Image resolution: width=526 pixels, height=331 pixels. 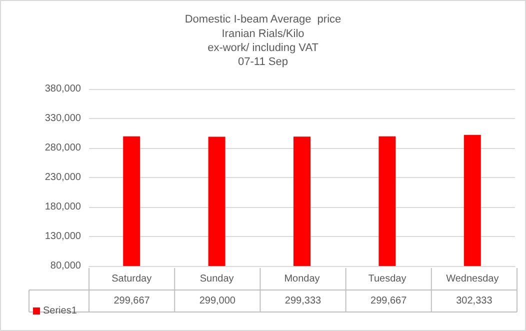 I want to click on chart-title: Domestic I-beam Average price, so click(x=263, y=20).